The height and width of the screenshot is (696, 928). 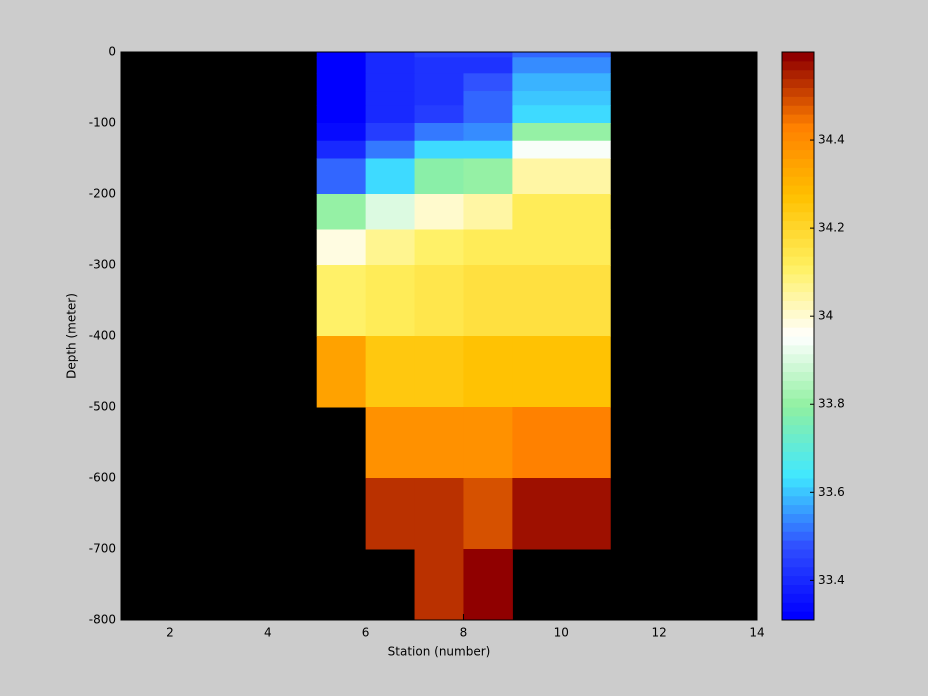 I want to click on x-tick-label: 14, so click(x=756, y=633).